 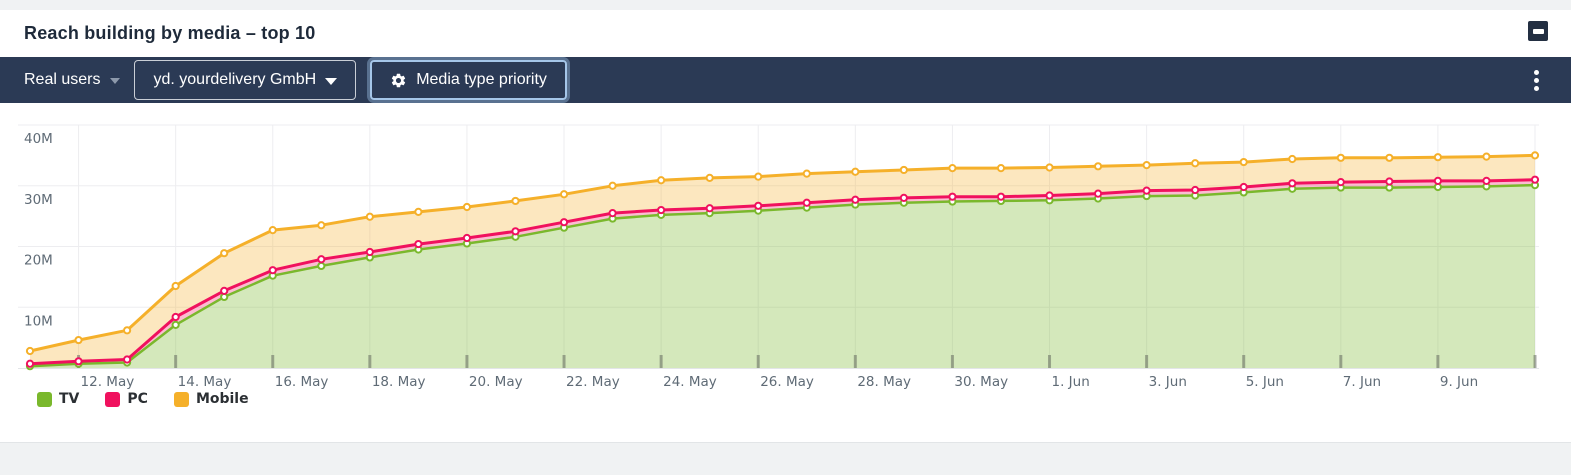 I want to click on account-dropdown-button: yd. yourdelivery GmbH, so click(x=245, y=80).